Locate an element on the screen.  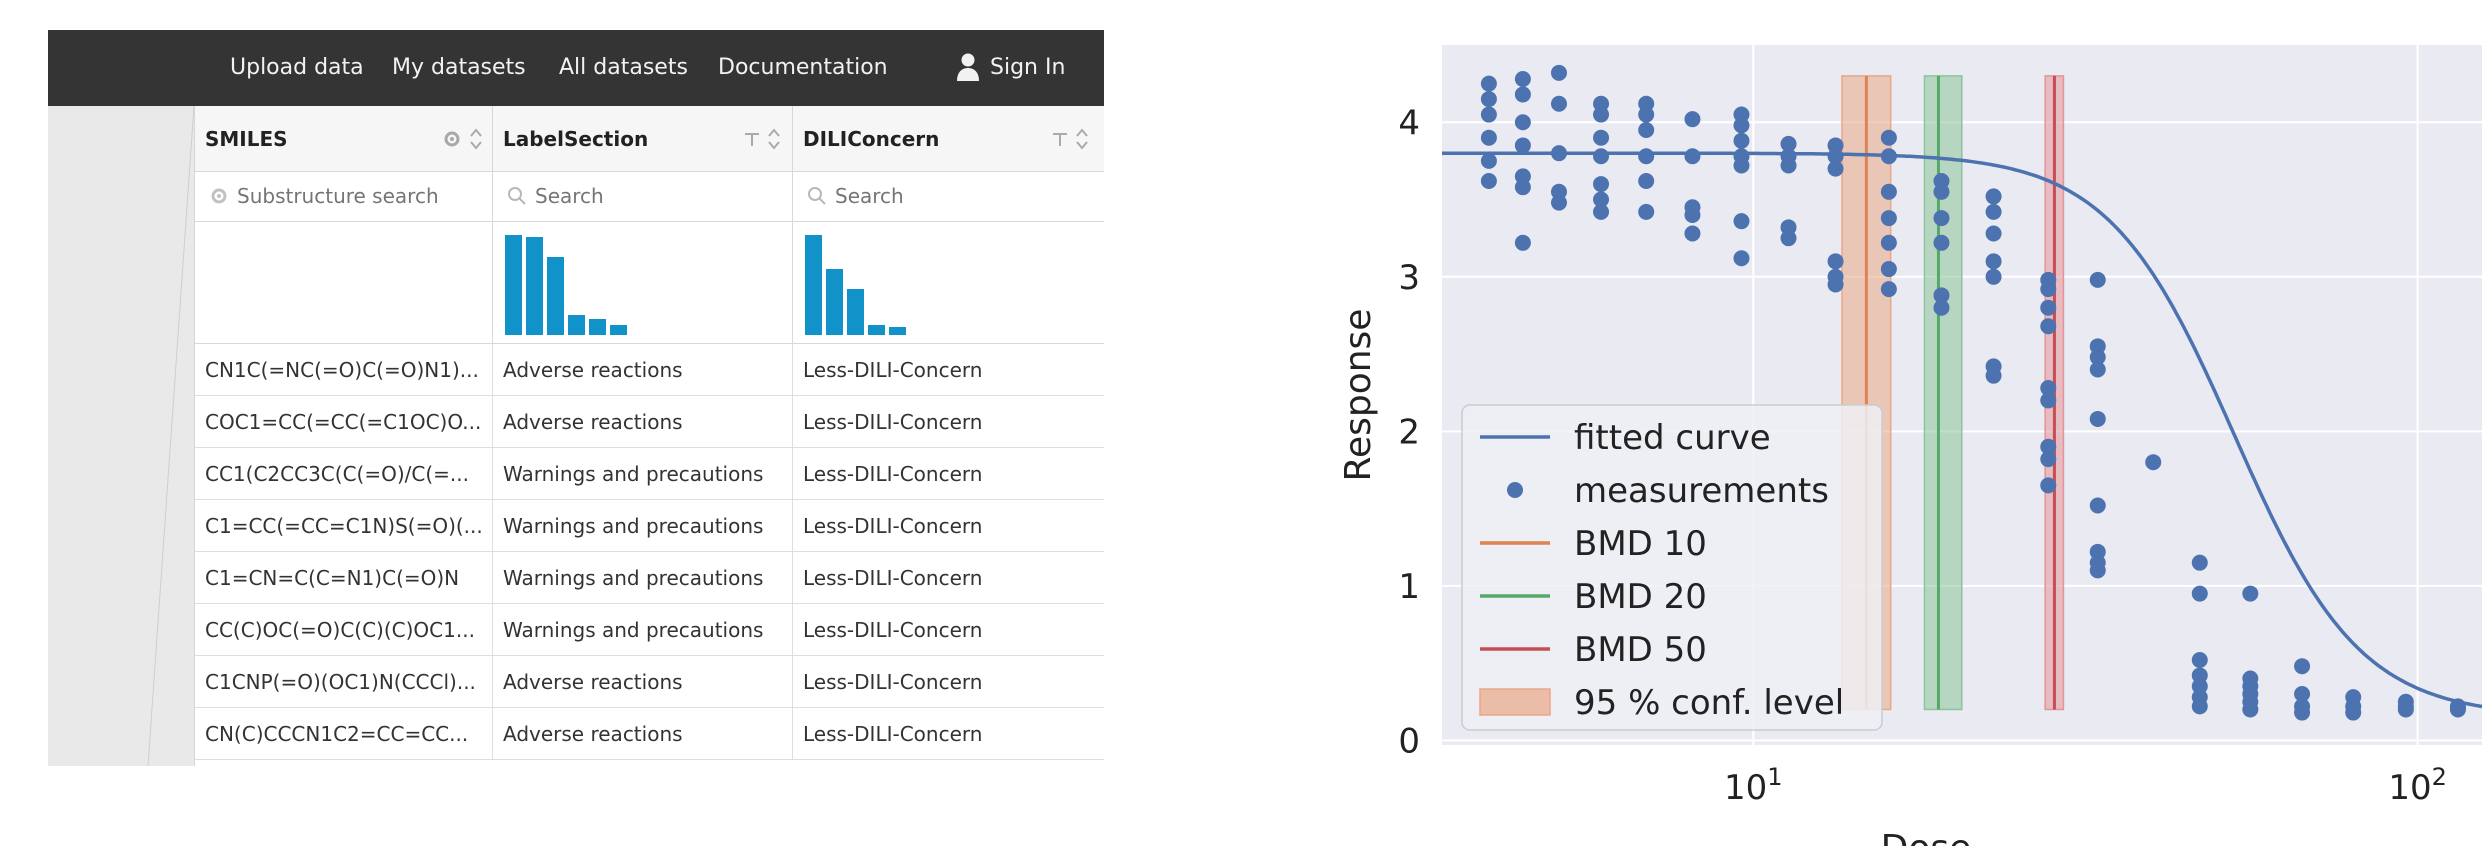
nav-upload-data: Upload data is located at coordinates (297, 67).